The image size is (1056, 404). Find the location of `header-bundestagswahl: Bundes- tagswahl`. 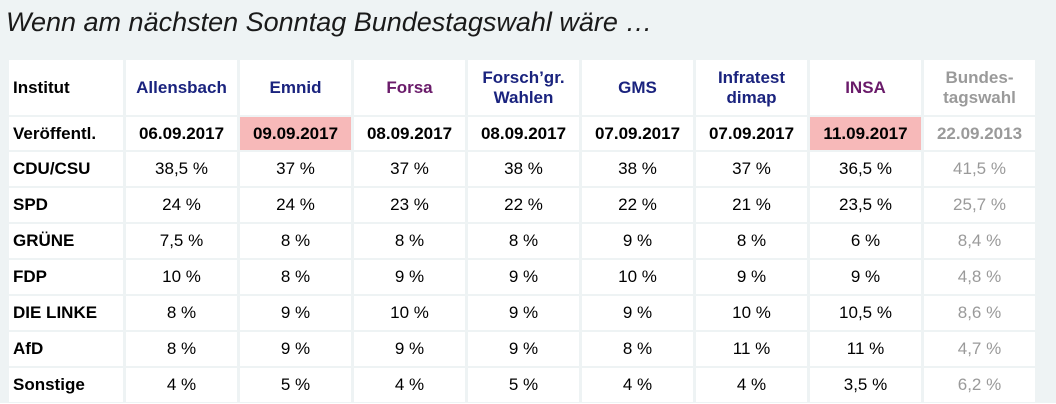

header-bundestagswahl: Bundes- tagswahl is located at coordinates (979, 87).